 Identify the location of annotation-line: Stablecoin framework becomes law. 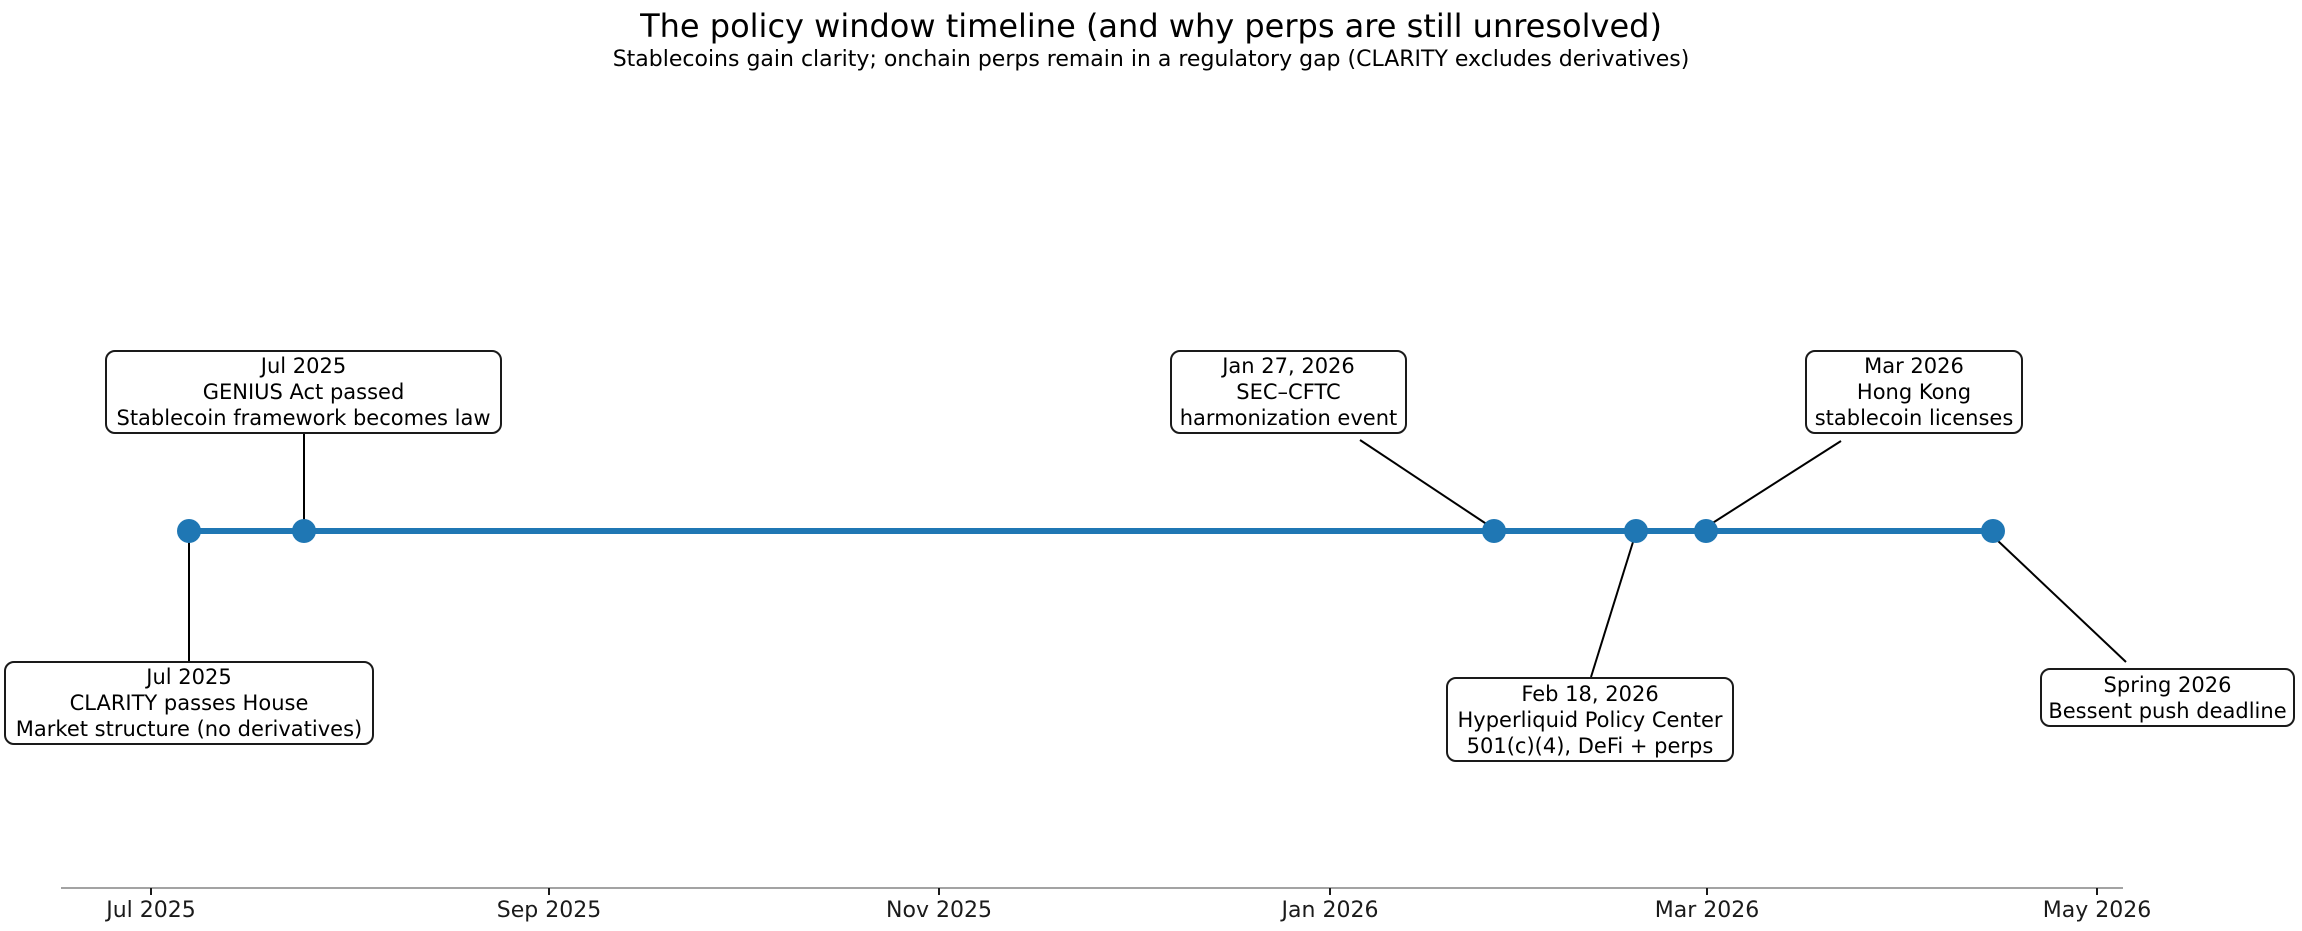
(303, 418).